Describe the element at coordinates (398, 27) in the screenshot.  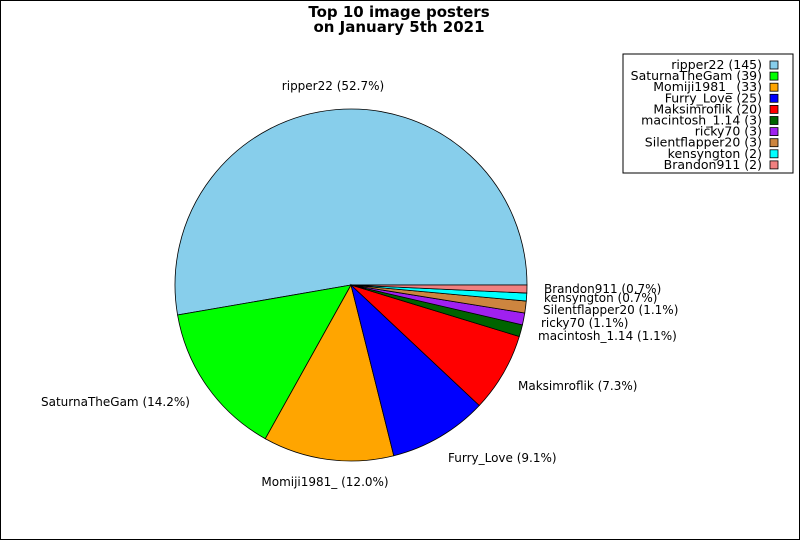
I see `chart-title-line-2: on January 5th 2021` at that location.